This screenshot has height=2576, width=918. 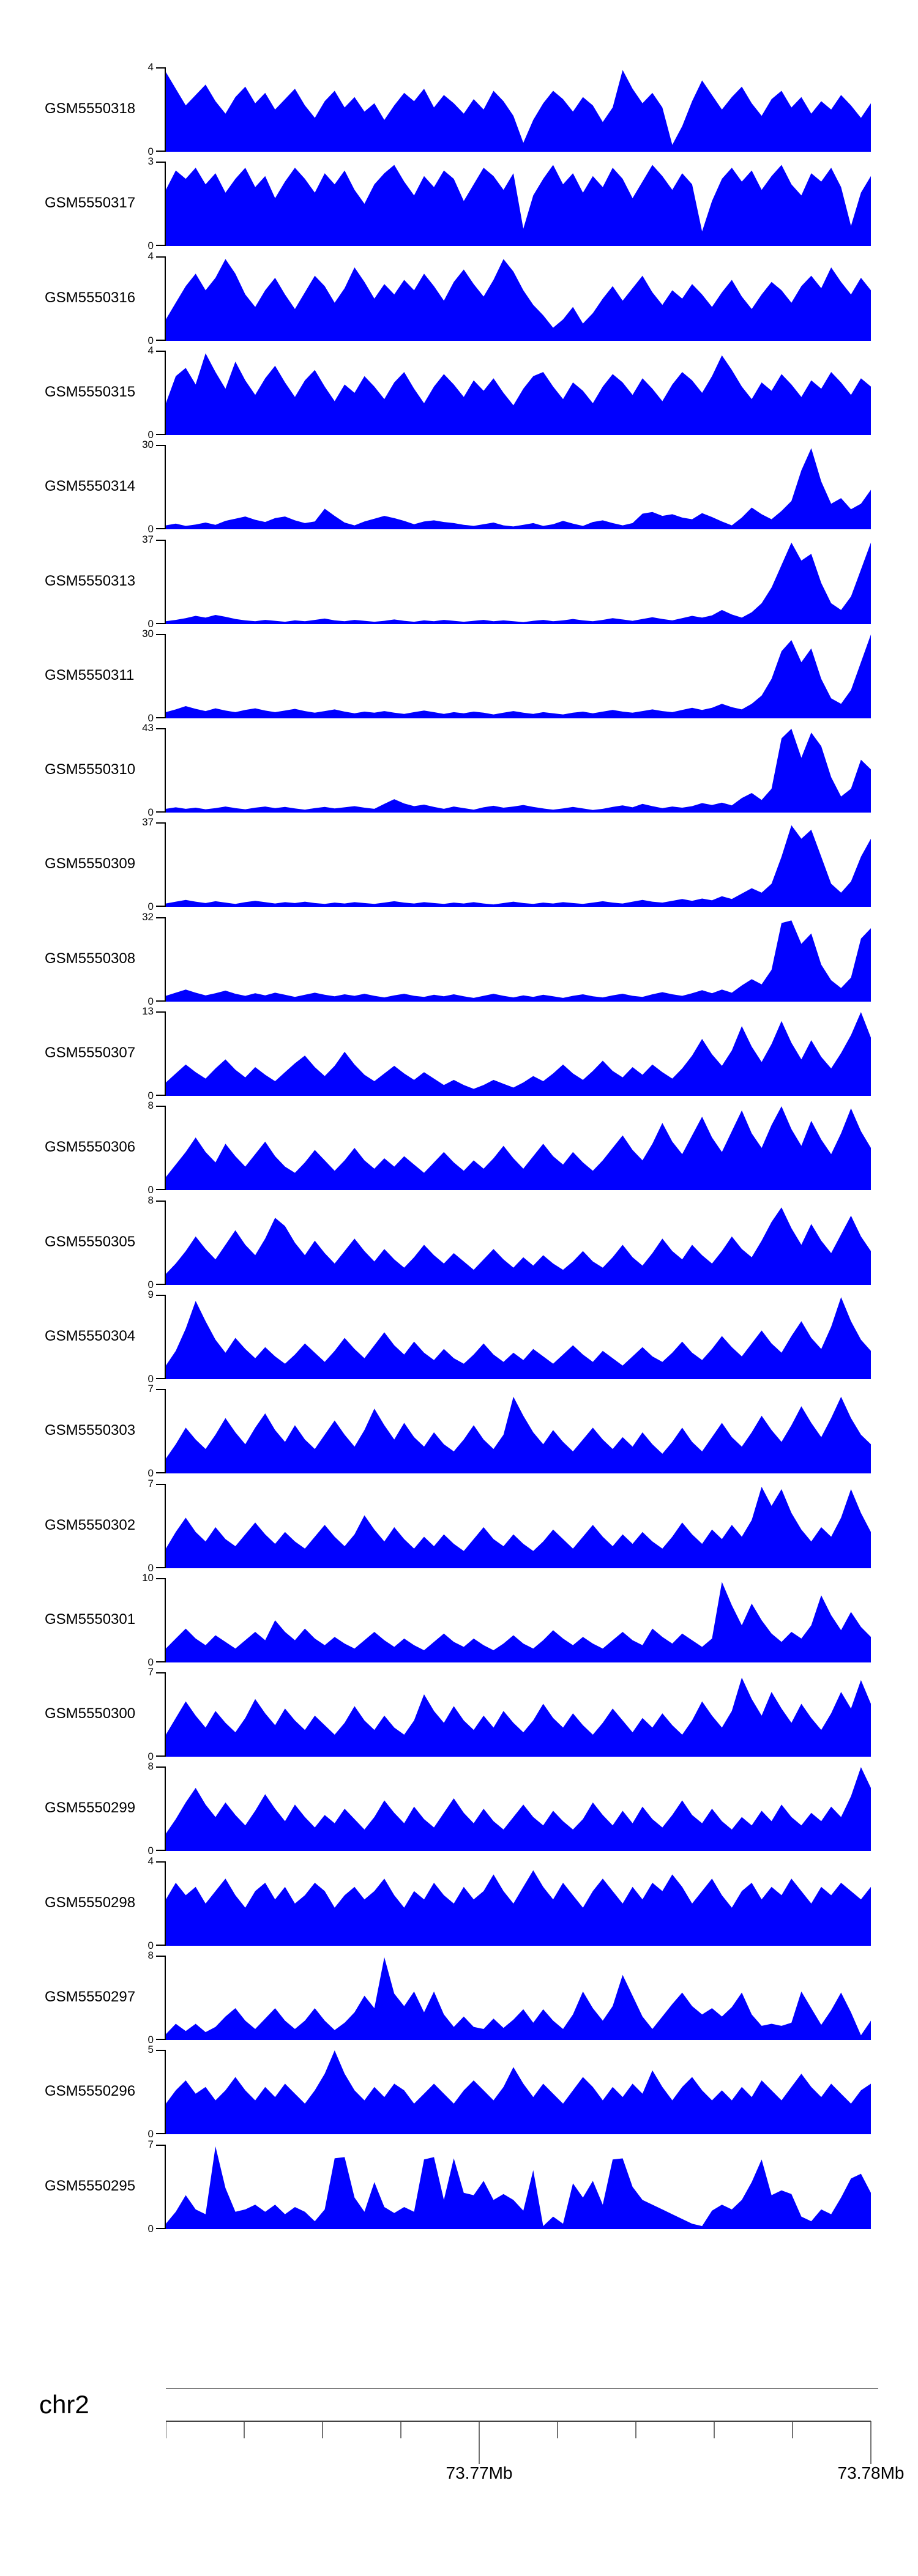 What do you see at coordinates (90, 1147) in the screenshot?
I see `track-label: GSM5550306` at bounding box center [90, 1147].